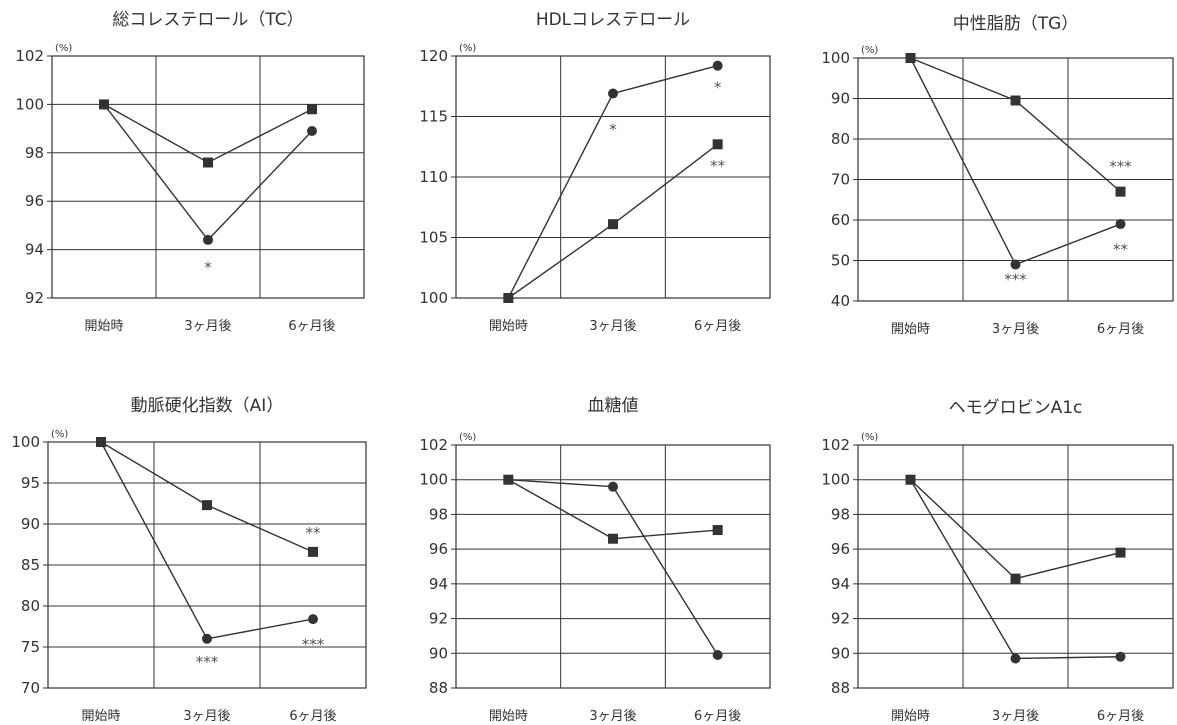 The image size is (1177, 725). Describe the element at coordinates (433, 56) in the screenshot. I see `y-tick-label: 120` at that location.